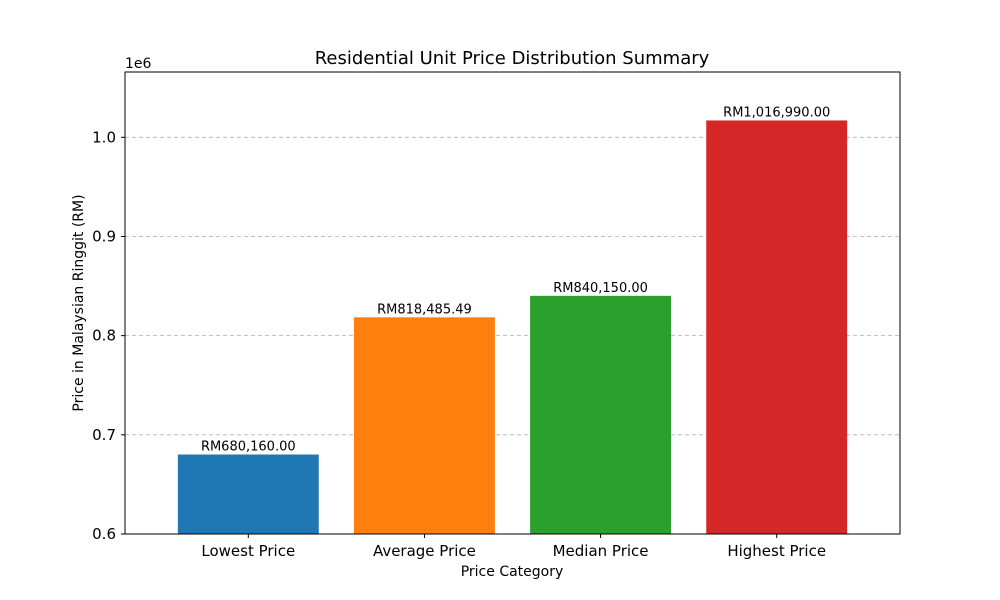  What do you see at coordinates (104, 137) in the screenshot?
I see `y-tick-label: 1.0` at bounding box center [104, 137].